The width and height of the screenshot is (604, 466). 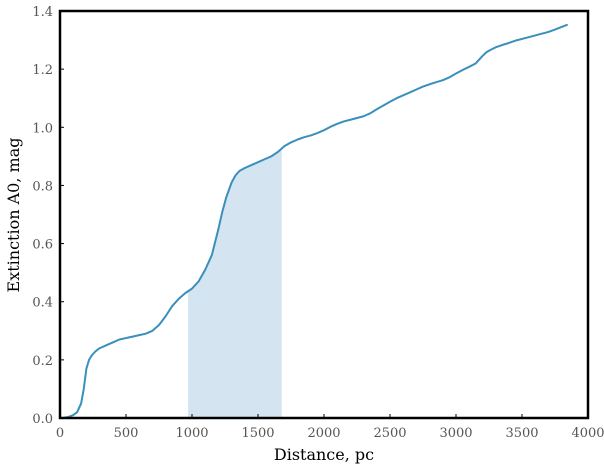 I want to click on x-tick-label: 500, so click(x=126, y=433).